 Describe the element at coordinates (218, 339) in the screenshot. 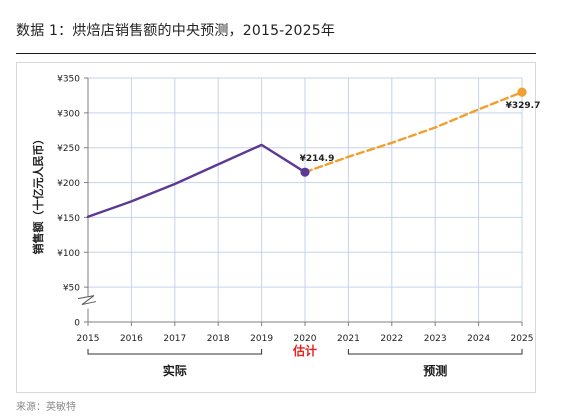

I see `x-tick-label: 2018` at that location.